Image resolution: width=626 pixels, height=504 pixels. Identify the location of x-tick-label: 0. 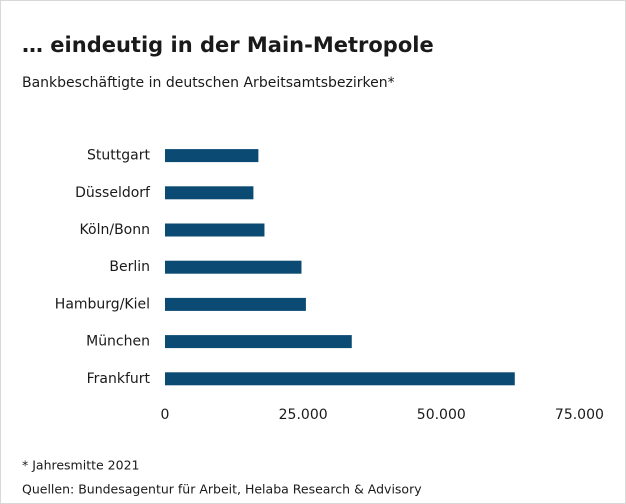
(165, 415).